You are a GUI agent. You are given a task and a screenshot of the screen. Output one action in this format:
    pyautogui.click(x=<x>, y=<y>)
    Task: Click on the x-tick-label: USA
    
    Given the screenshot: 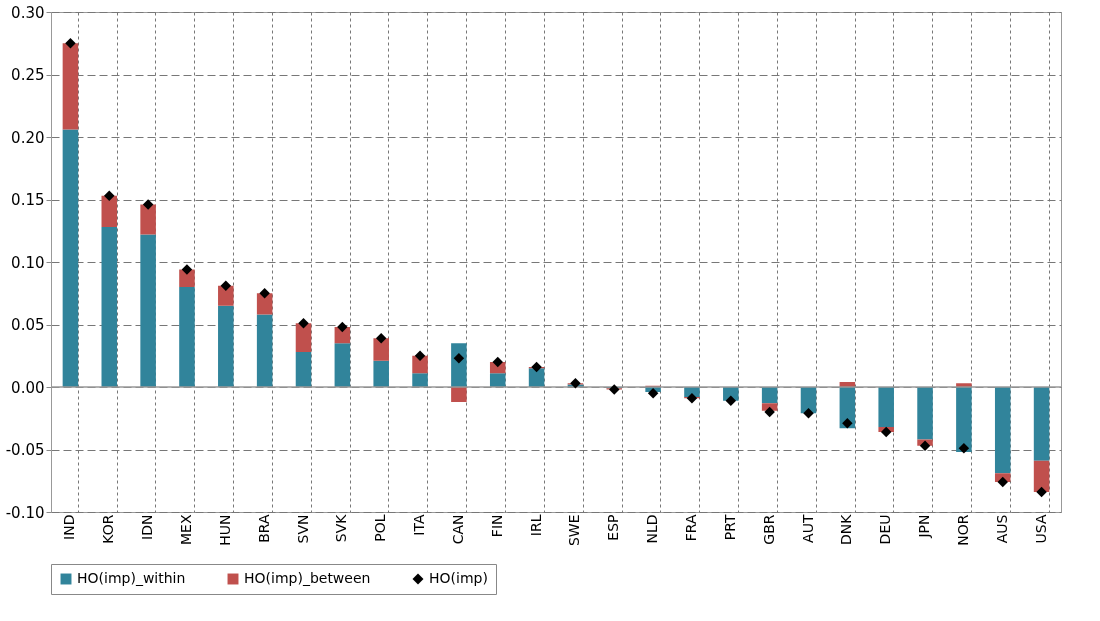 What is the action you would take?
    pyautogui.click(x=1040, y=529)
    